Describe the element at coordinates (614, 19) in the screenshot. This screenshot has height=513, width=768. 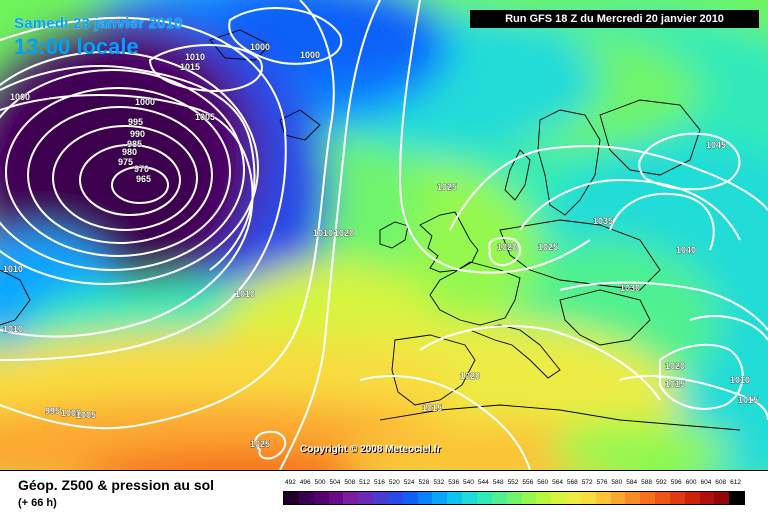
I see `model-run-info: Run GFS 18 Z du Mercredi 20 janvier 2010` at that location.